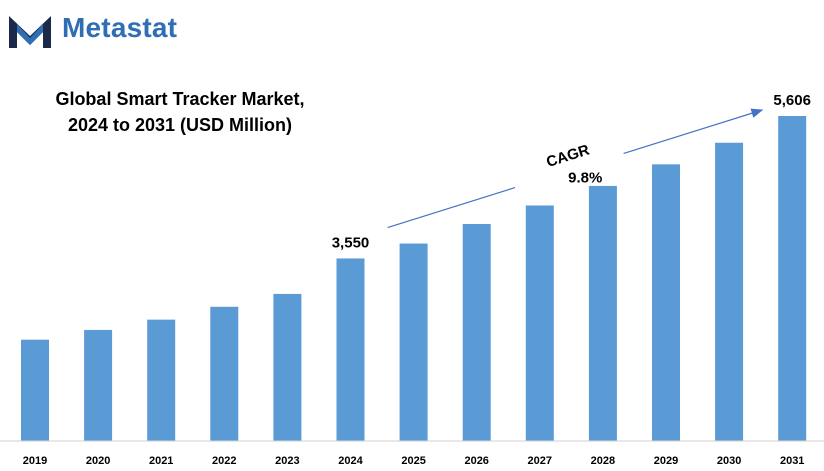 Image resolution: width=824 pixels, height=471 pixels. What do you see at coordinates (98, 461) in the screenshot?
I see `x-tick-label: 2020` at bounding box center [98, 461].